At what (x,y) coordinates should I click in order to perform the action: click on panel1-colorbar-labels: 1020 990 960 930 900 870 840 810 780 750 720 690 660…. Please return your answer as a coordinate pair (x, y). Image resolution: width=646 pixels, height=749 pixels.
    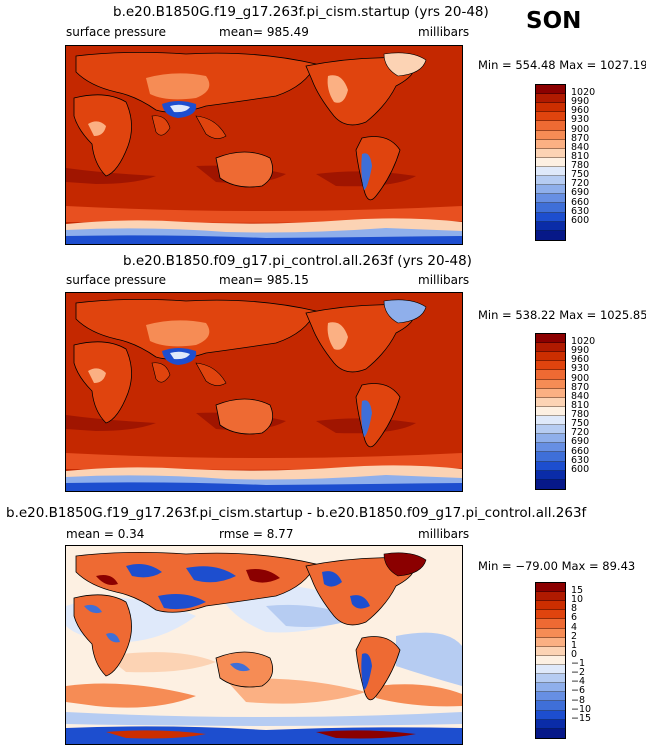
    Looking at the image, I should click on (591, 162).